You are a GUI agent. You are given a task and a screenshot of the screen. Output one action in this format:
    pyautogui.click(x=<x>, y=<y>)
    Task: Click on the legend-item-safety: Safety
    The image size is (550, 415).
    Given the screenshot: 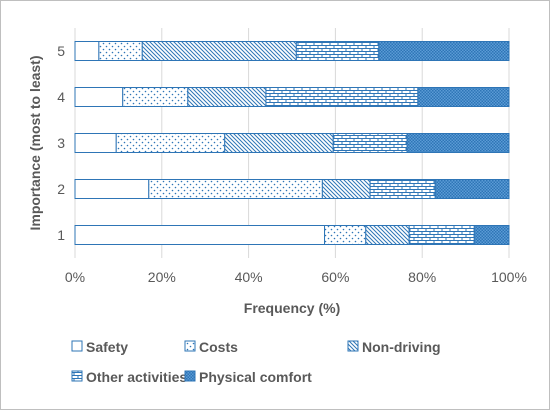 What is the action you would take?
    pyautogui.click(x=99, y=347)
    